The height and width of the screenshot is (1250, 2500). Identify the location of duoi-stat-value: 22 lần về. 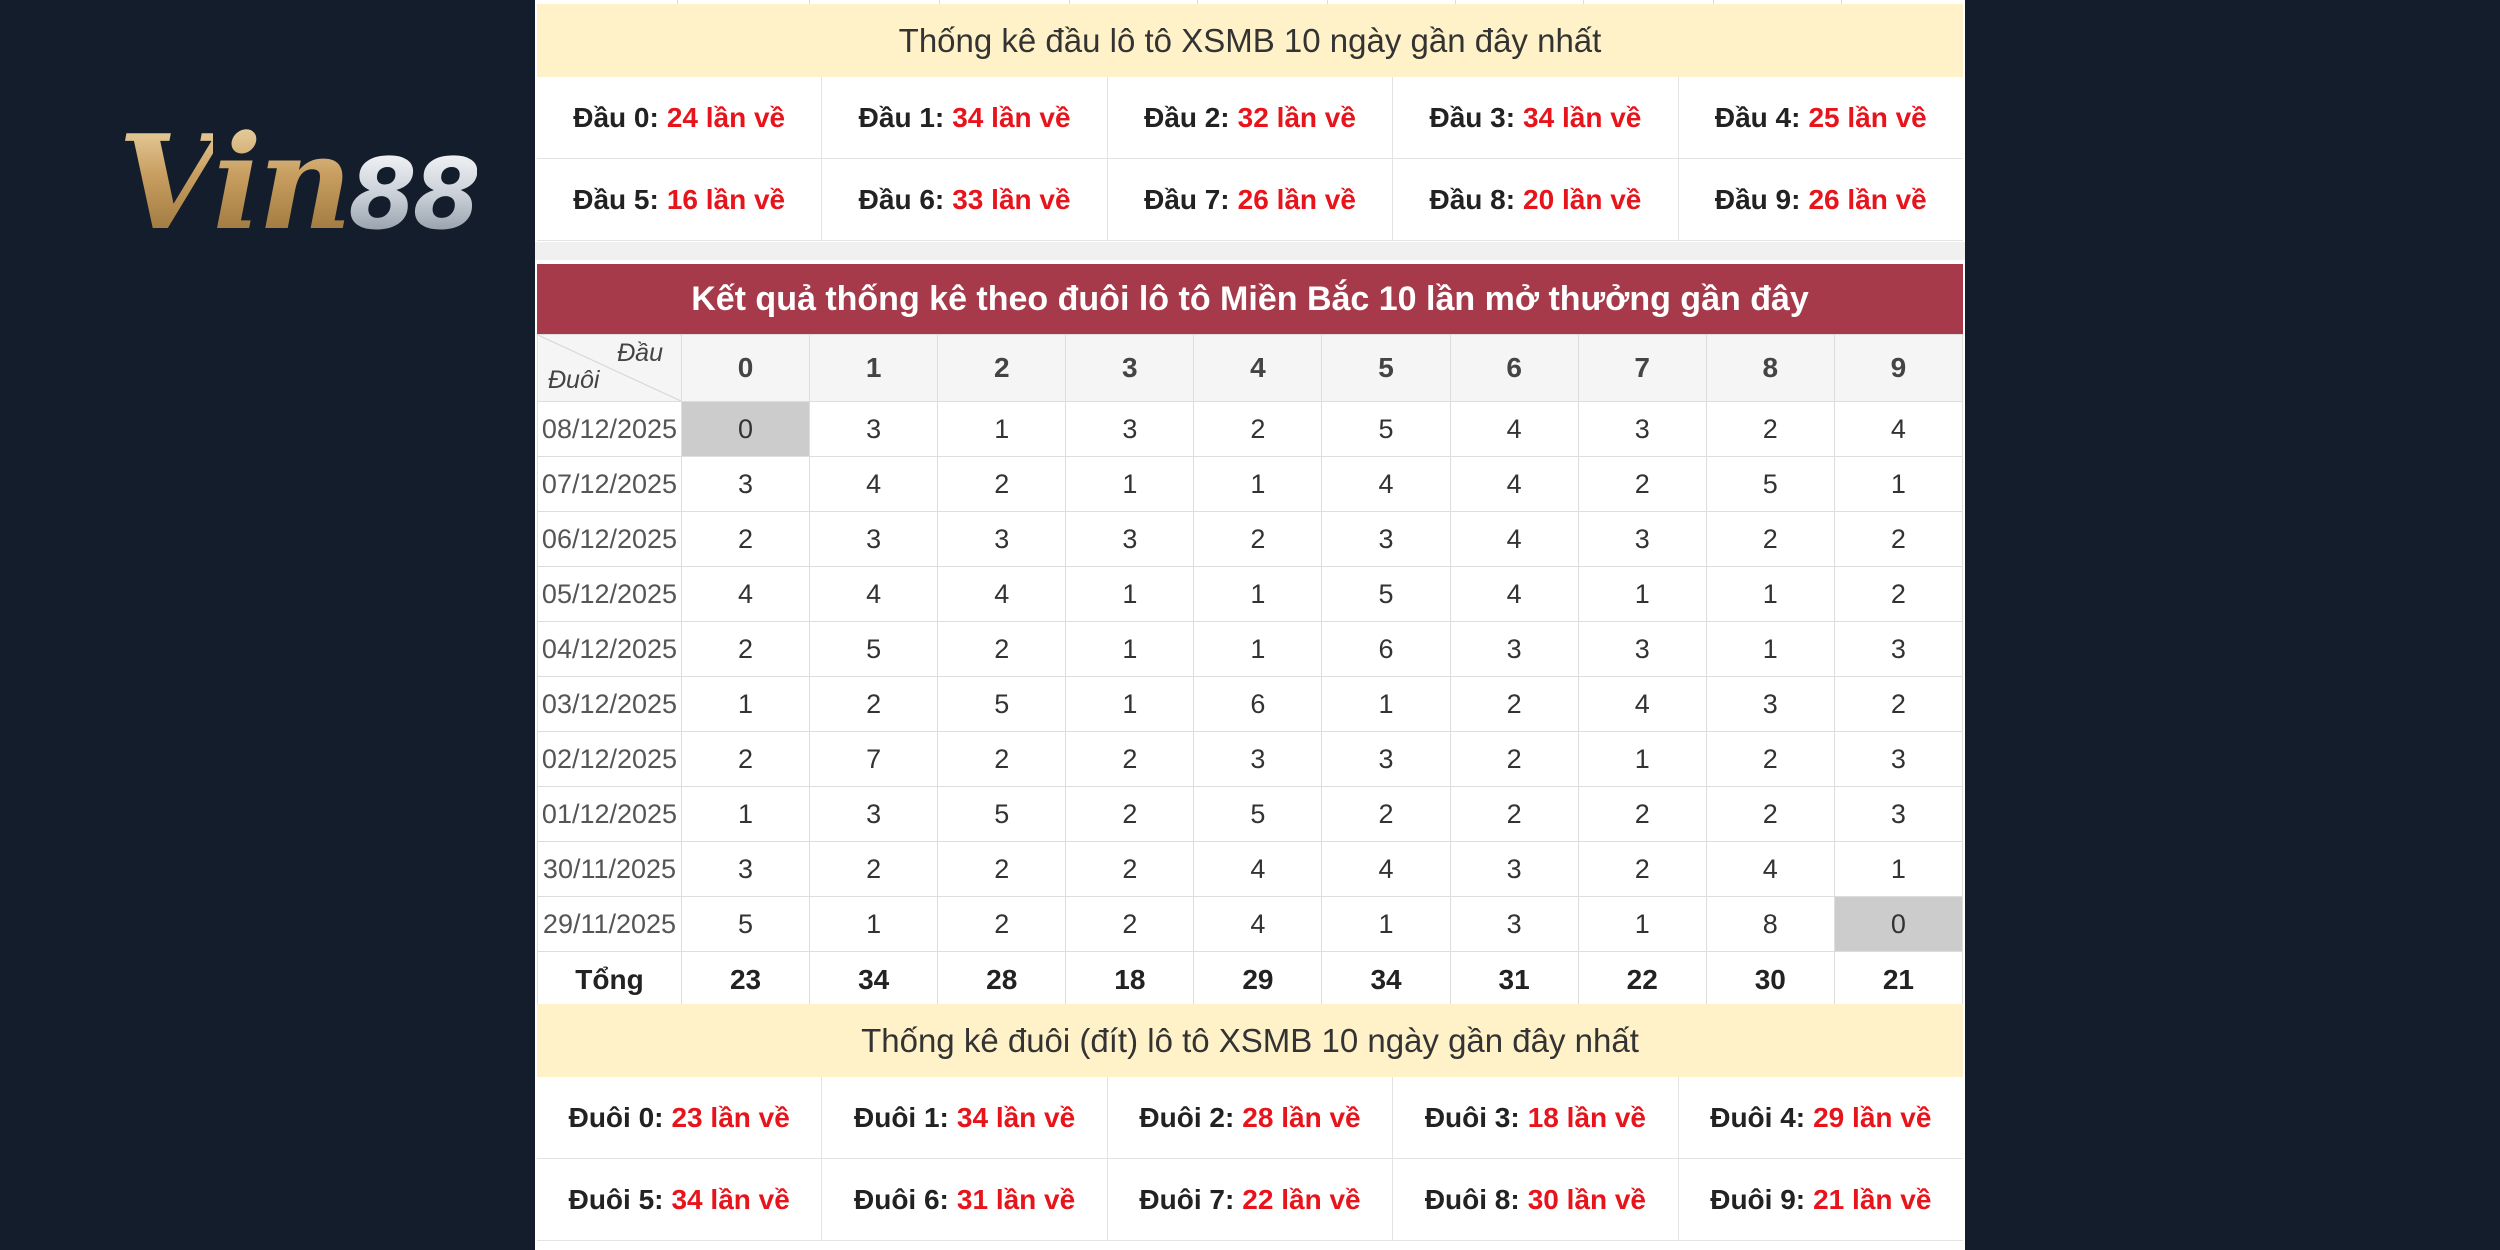
(1301, 1199).